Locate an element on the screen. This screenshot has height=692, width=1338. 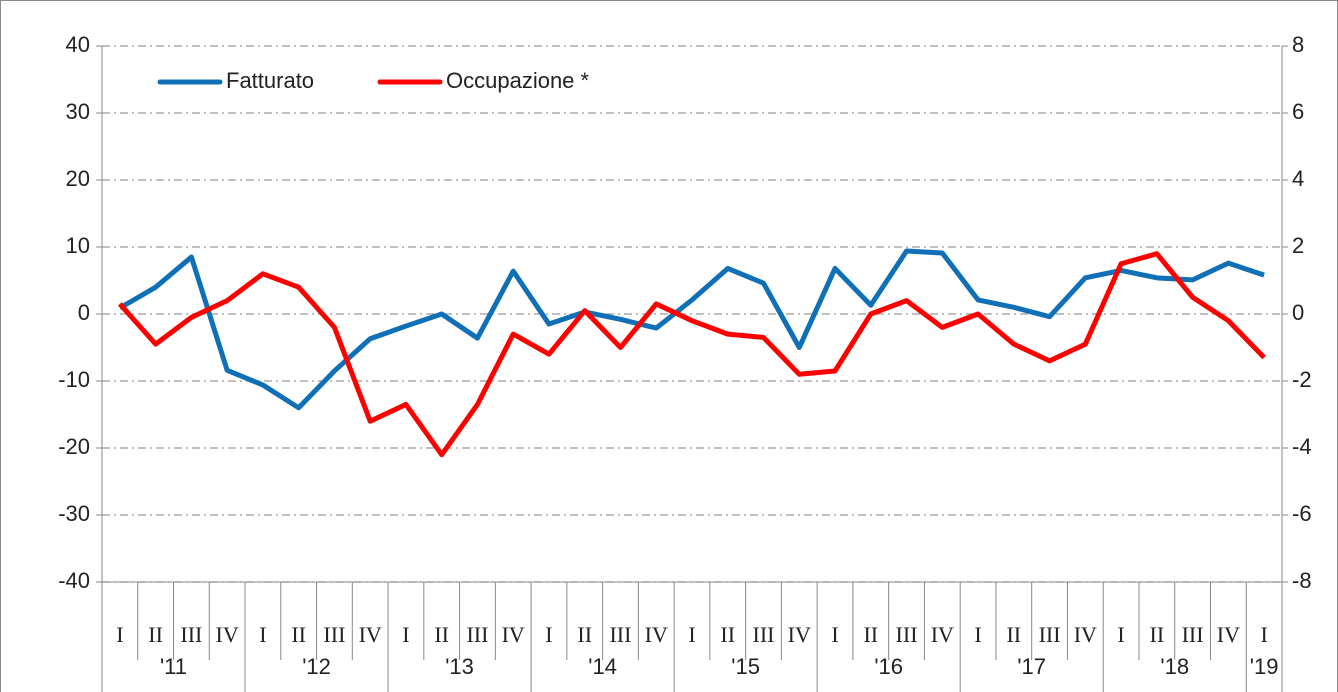
y-tick-label: 30 is located at coordinates (78, 111).